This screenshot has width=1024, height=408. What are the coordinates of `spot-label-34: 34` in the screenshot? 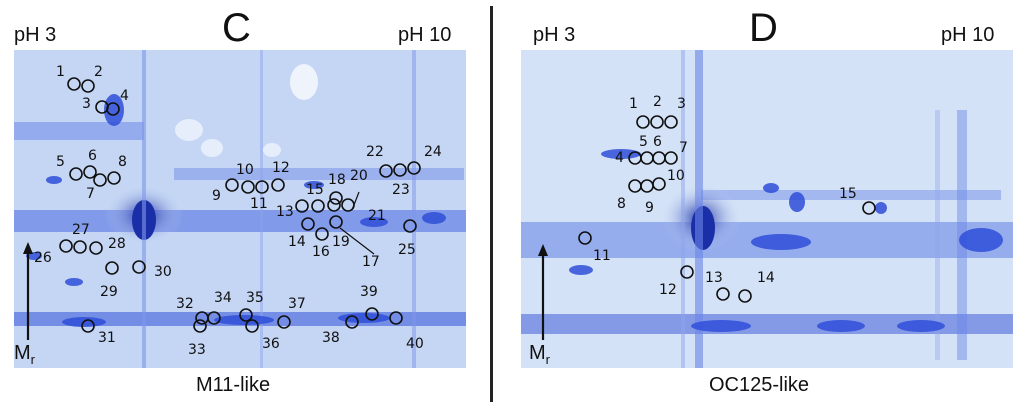 It's located at (223, 298).